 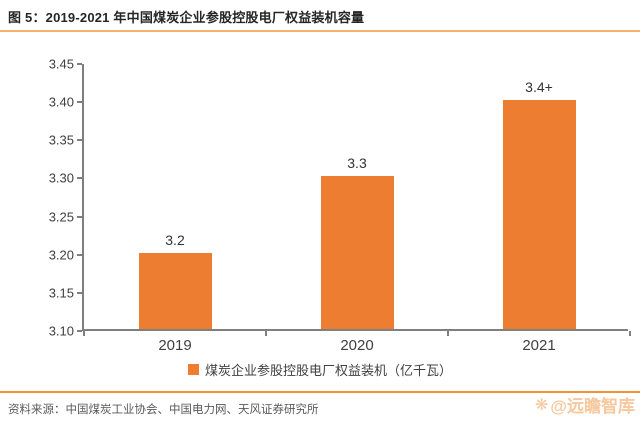 I want to click on y-axis-tick-label: 3.15, so click(x=61, y=293).